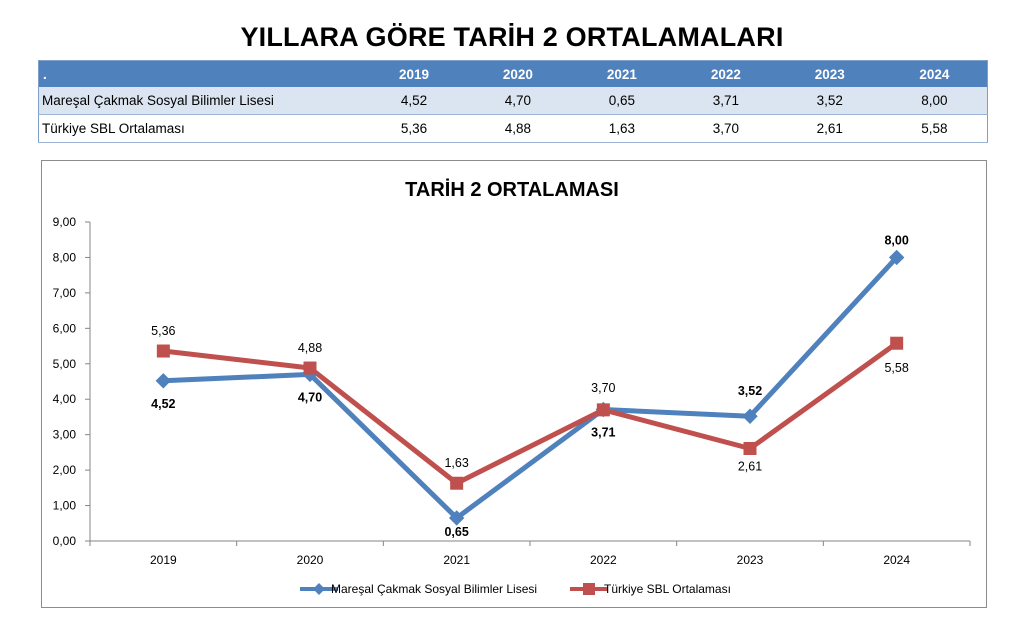 The width and height of the screenshot is (1024, 624). What do you see at coordinates (896, 368) in the screenshot?
I see `data-label: 5,58` at bounding box center [896, 368].